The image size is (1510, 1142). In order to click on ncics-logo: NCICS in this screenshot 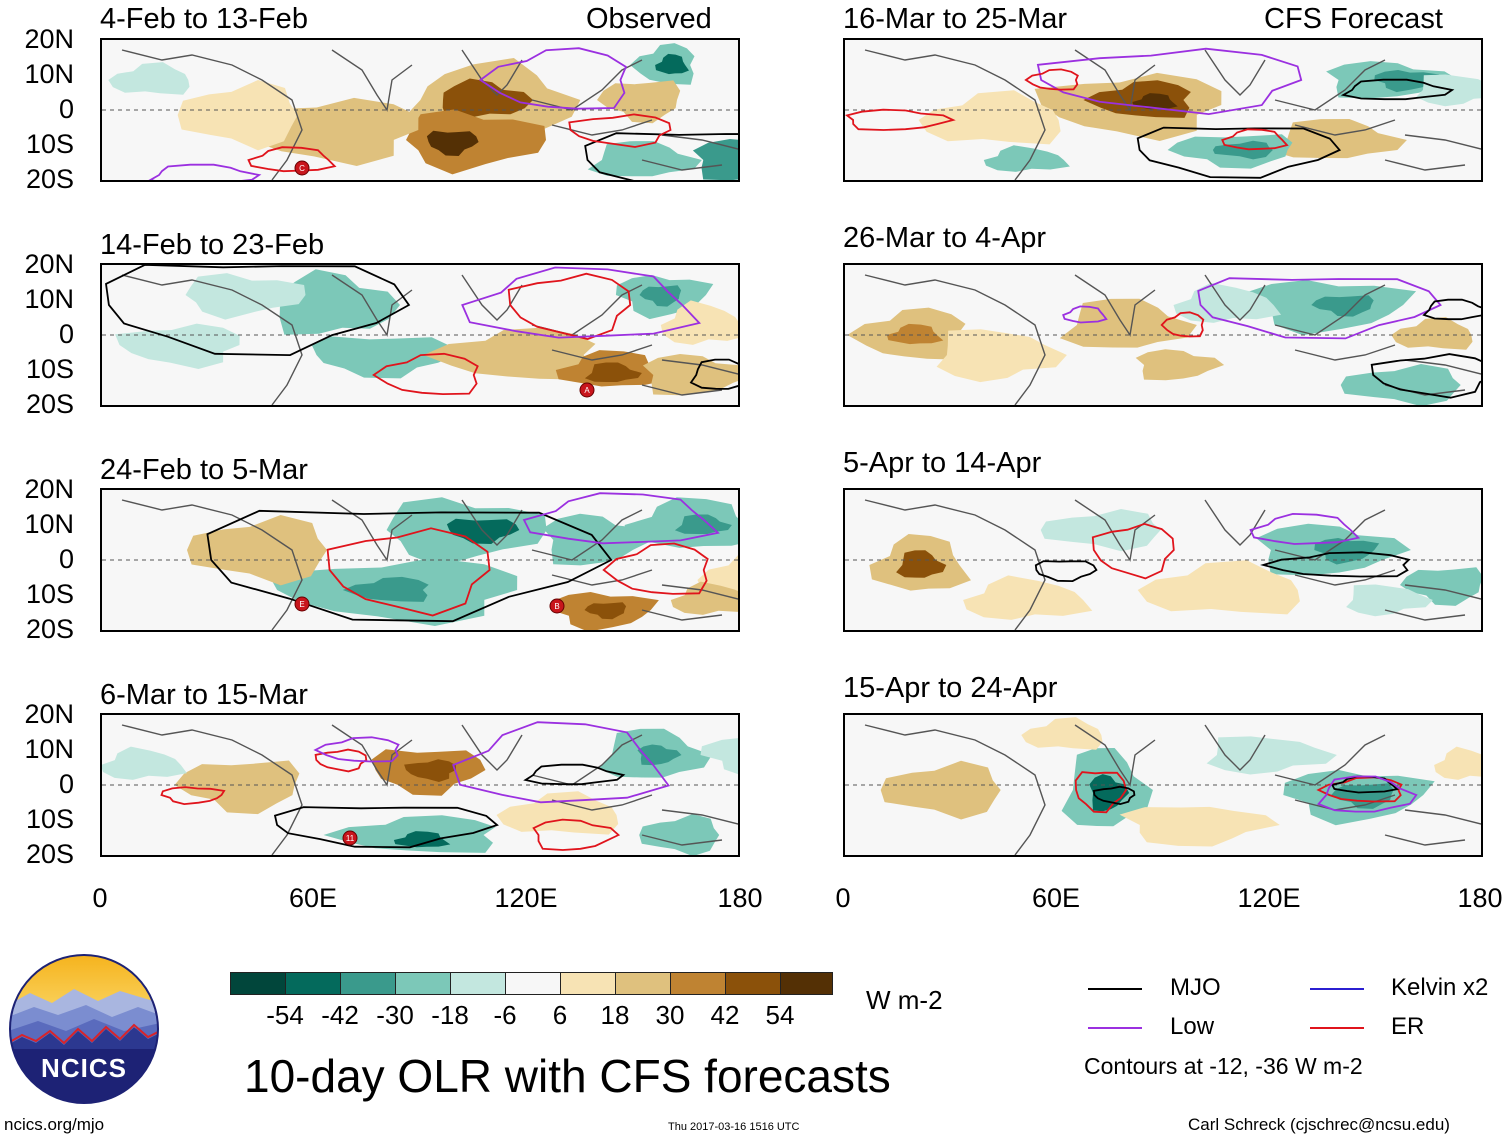, I will do `click(84, 1029)`.